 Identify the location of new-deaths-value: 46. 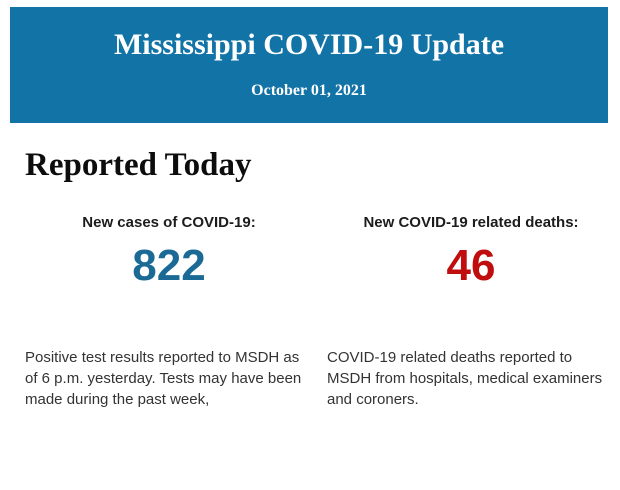
(471, 265).